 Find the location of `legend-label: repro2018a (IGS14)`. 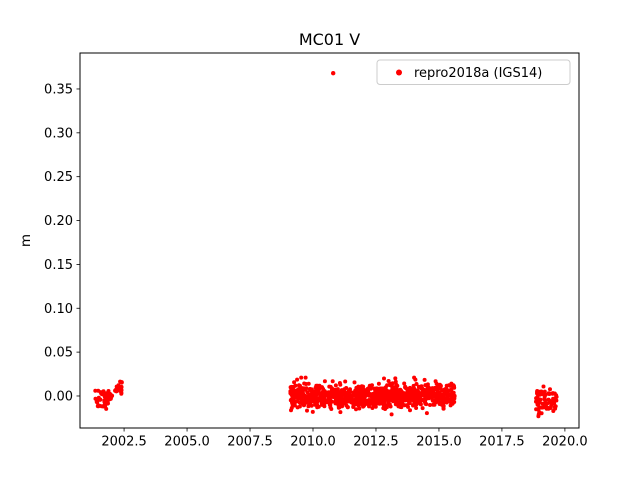

legend-label: repro2018a (IGS14) is located at coordinates (478, 73).